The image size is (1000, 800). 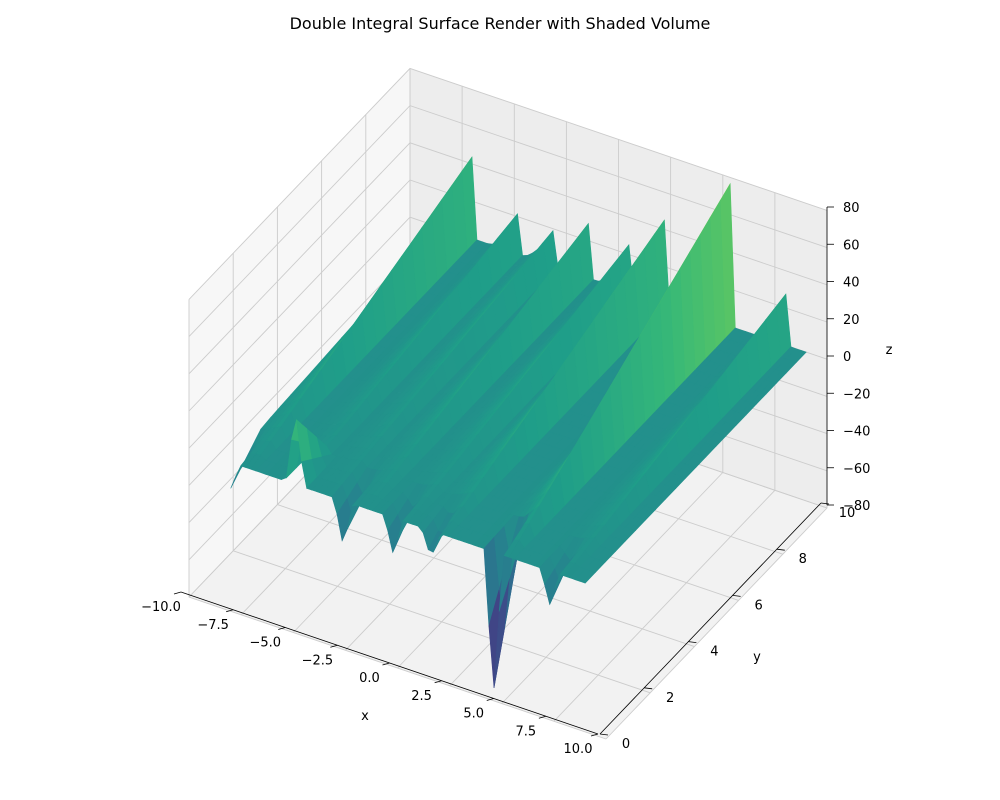 What do you see at coordinates (714, 652) in the screenshot?
I see `y-tick-label: 4` at bounding box center [714, 652].